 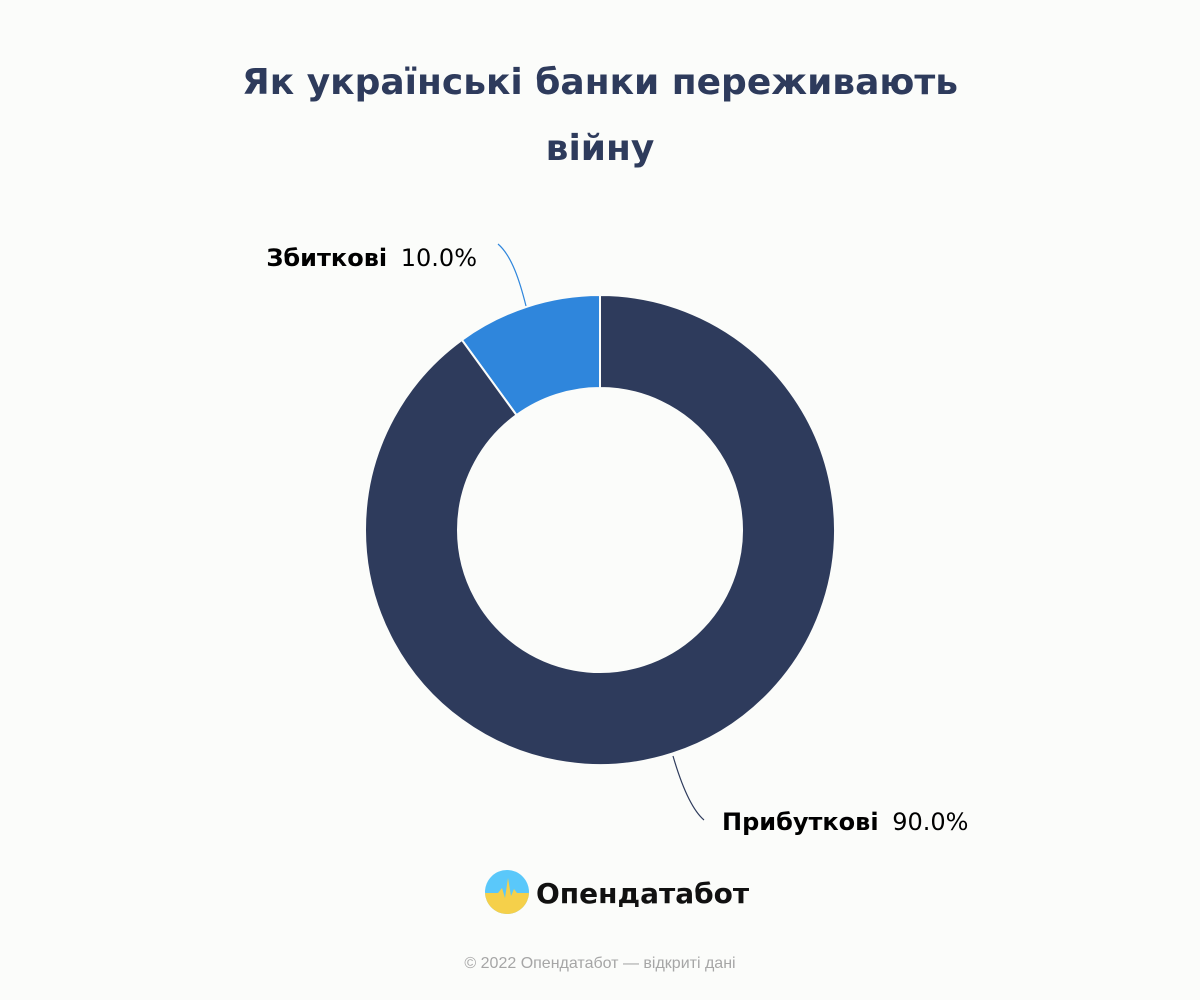 What do you see at coordinates (930, 822) in the screenshot?
I see `slice-value-prybutkovi: 90.0%` at bounding box center [930, 822].